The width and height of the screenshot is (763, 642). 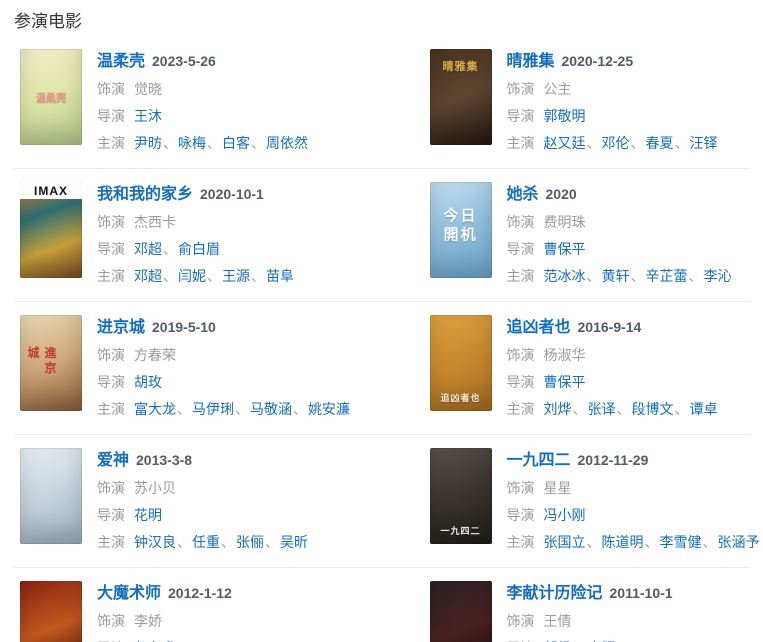 I want to click on person-link: 赵又廷, so click(x=564, y=142).